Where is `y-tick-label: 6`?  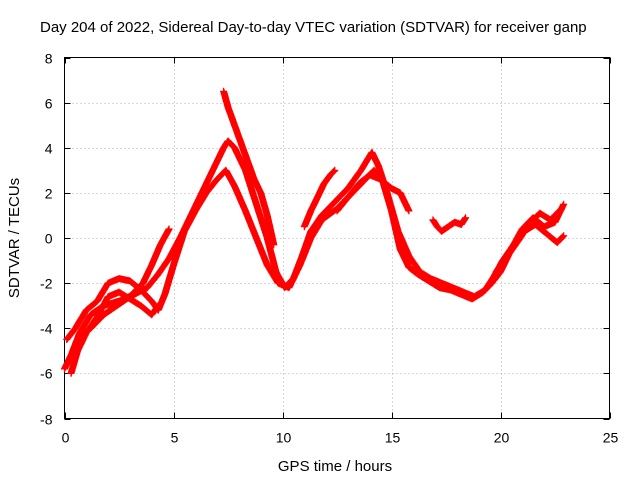 y-tick-label: 6 is located at coordinates (49, 104).